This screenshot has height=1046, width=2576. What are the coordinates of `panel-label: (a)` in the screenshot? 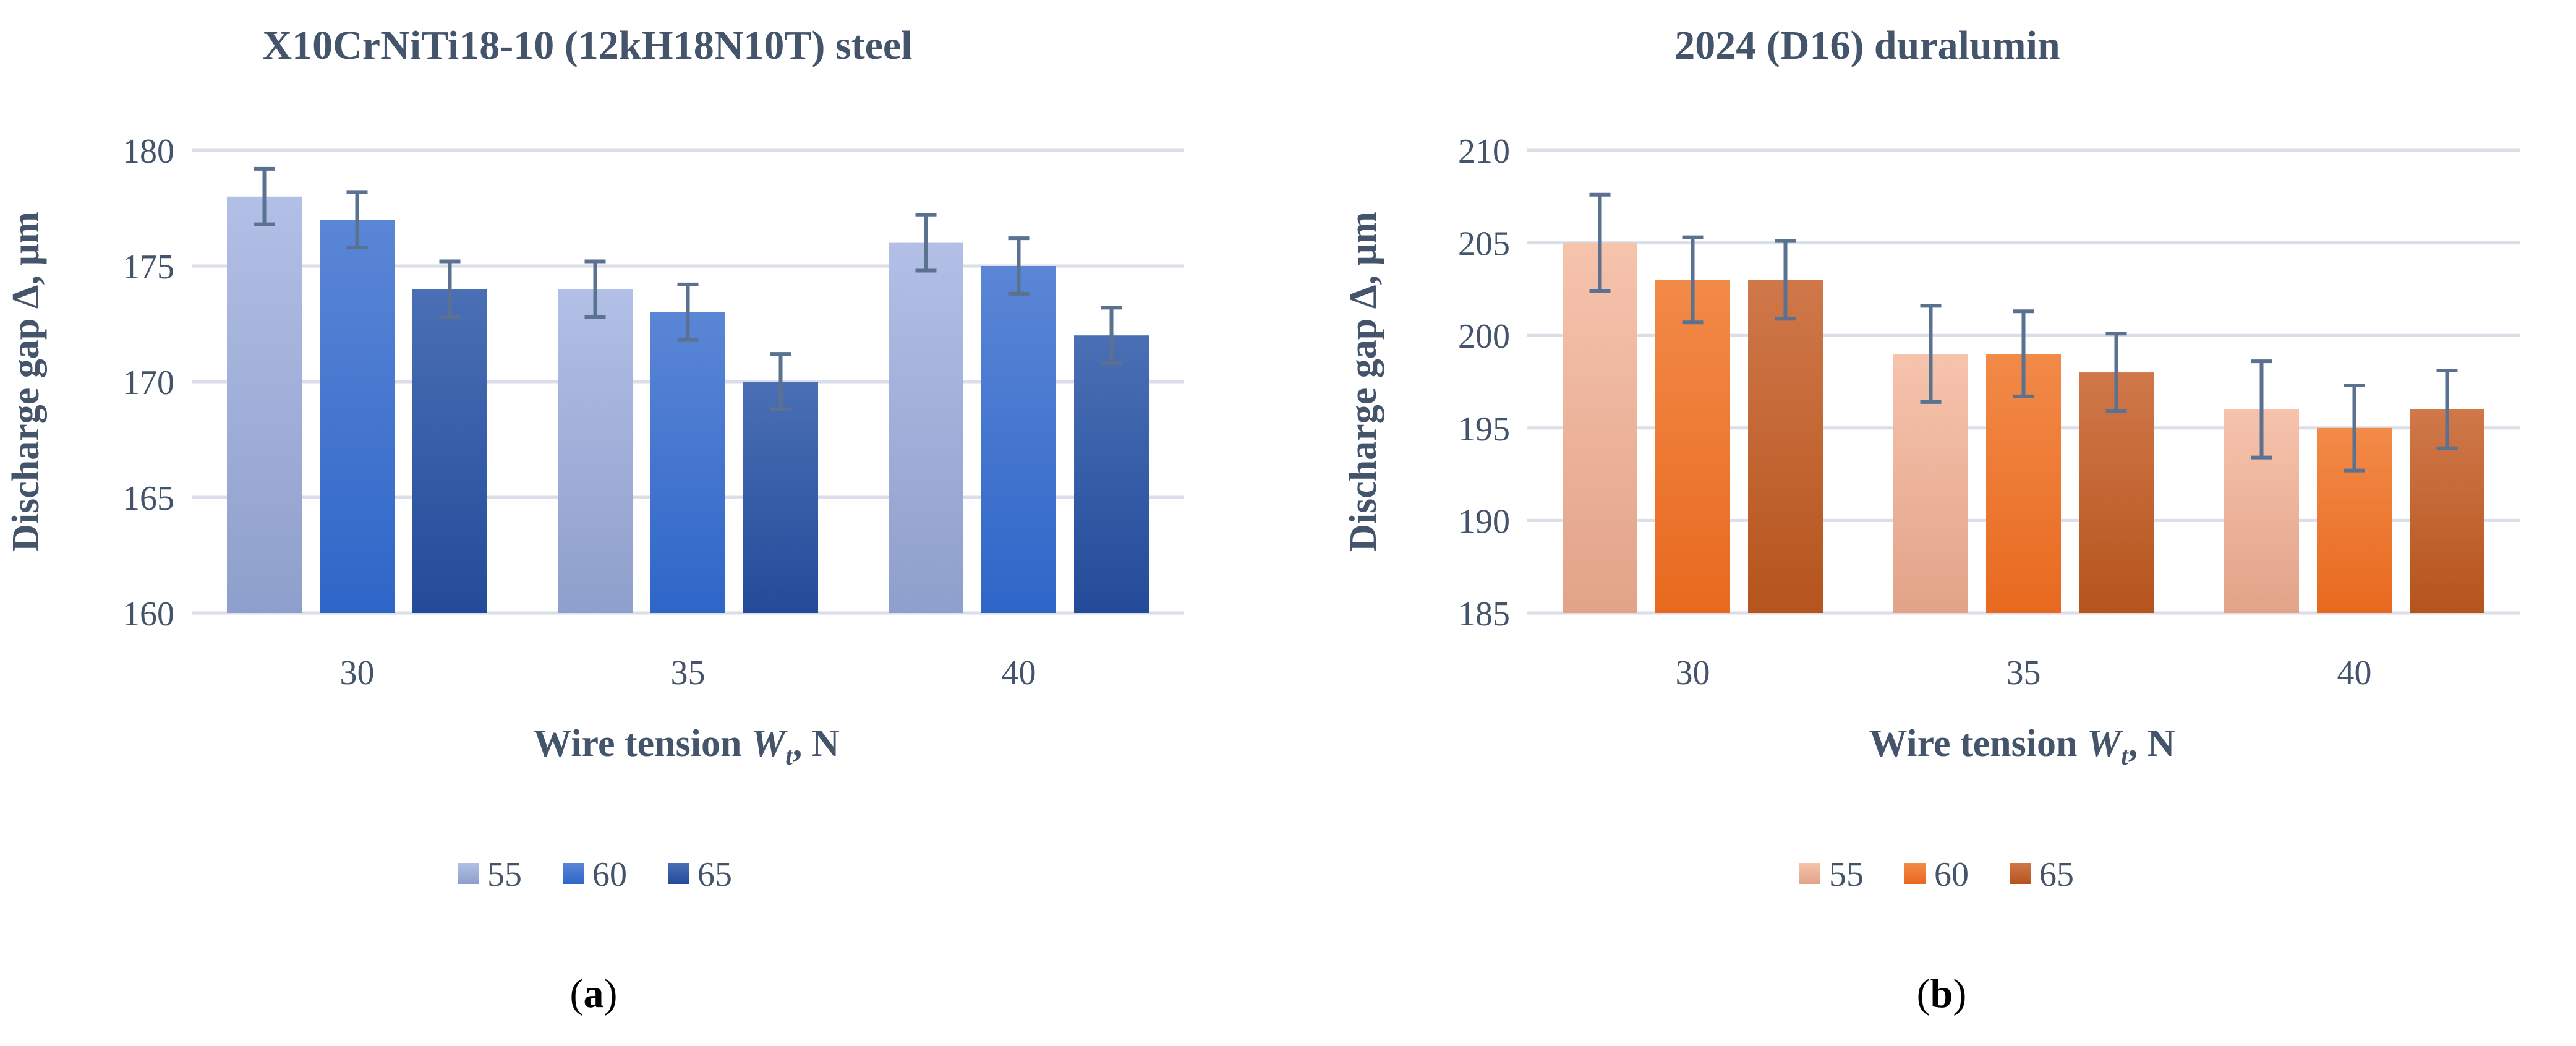 It's located at (594, 993).